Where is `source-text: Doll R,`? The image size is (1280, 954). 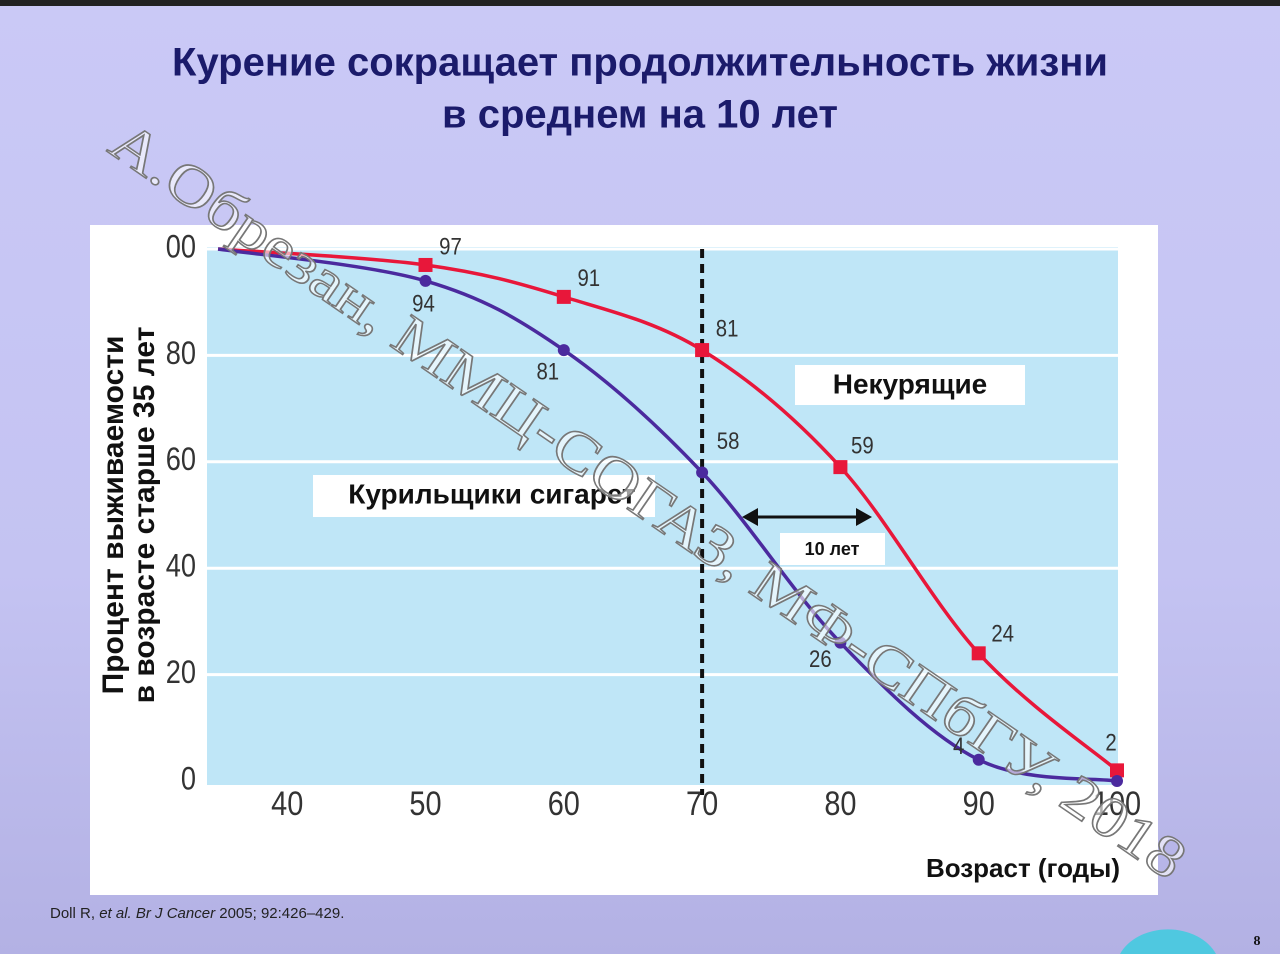 source-text: Doll R, is located at coordinates (75, 913).